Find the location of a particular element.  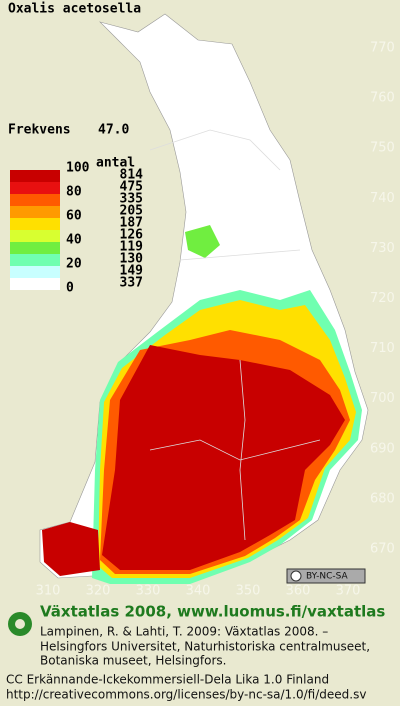

logo is located at coordinates (20, 624).